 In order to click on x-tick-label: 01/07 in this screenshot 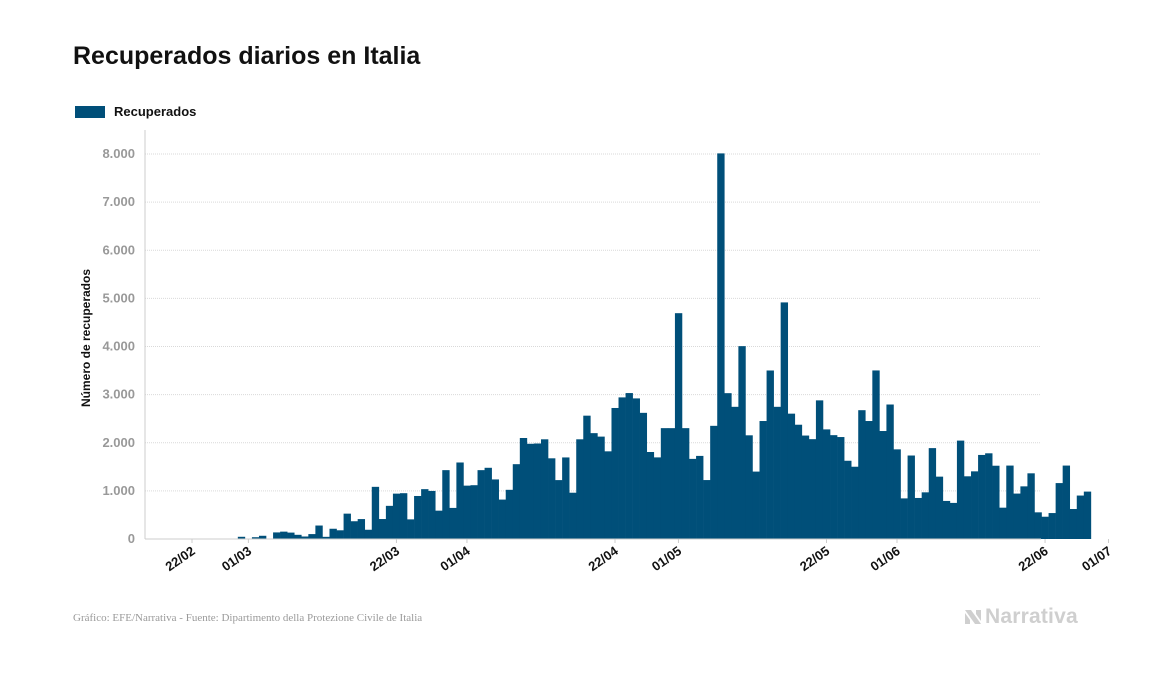, I will do `click(1096, 558)`.